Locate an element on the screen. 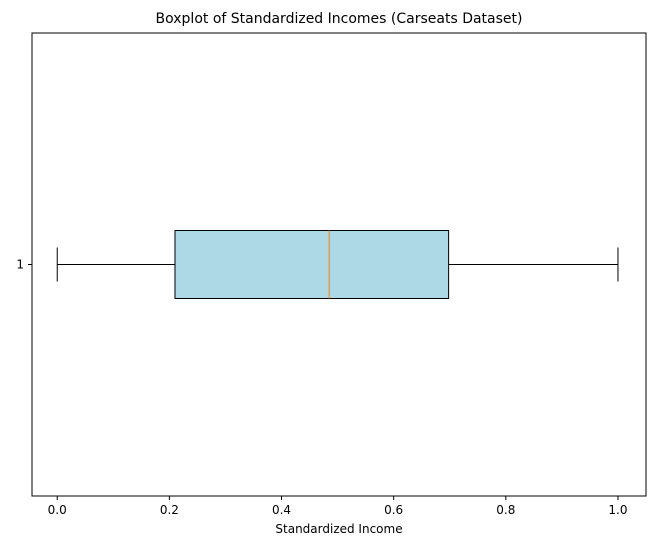  x-tick-label: 1.0 is located at coordinates (617, 510).